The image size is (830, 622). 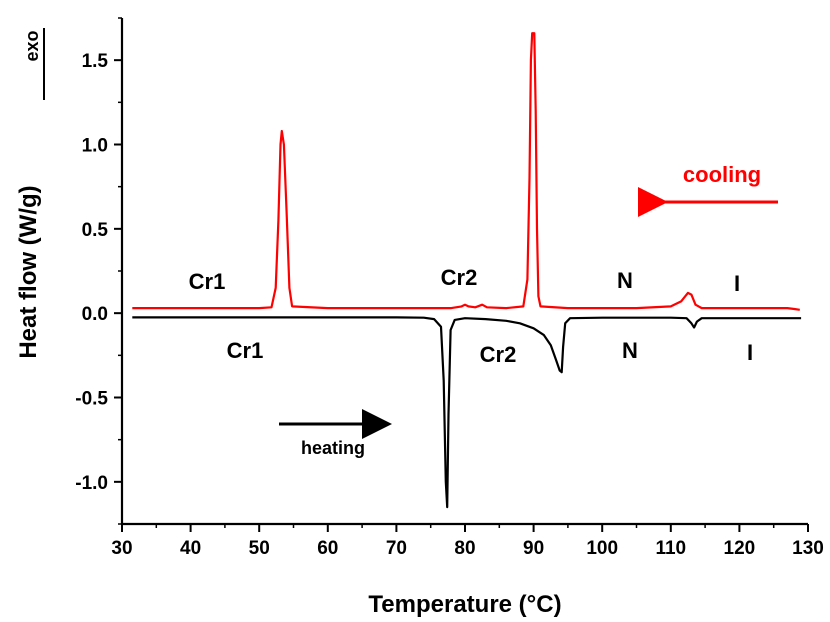 What do you see at coordinates (459, 277) in the screenshot?
I see `phase-label-cr2-cooling: Cr2` at bounding box center [459, 277].